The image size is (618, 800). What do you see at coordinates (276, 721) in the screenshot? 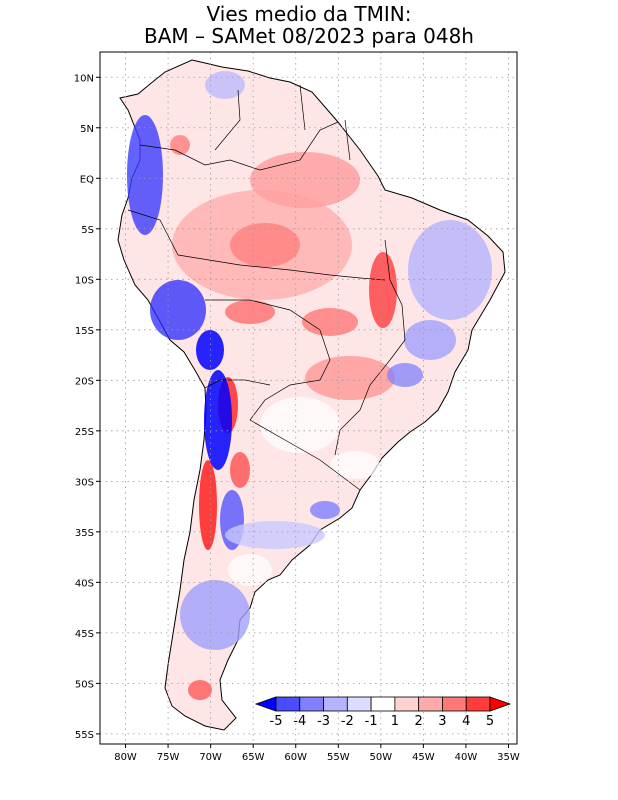
I see `colorbar-label: -5` at bounding box center [276, 721].